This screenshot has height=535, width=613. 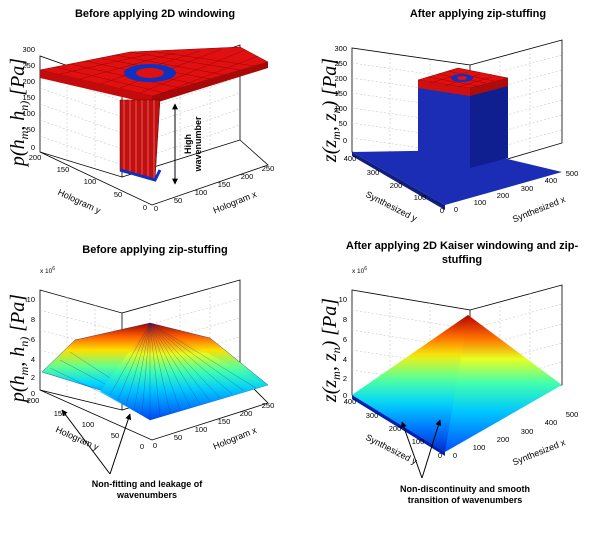 I want to click on panel1-xtick: 50, so click(x=178, y=200).